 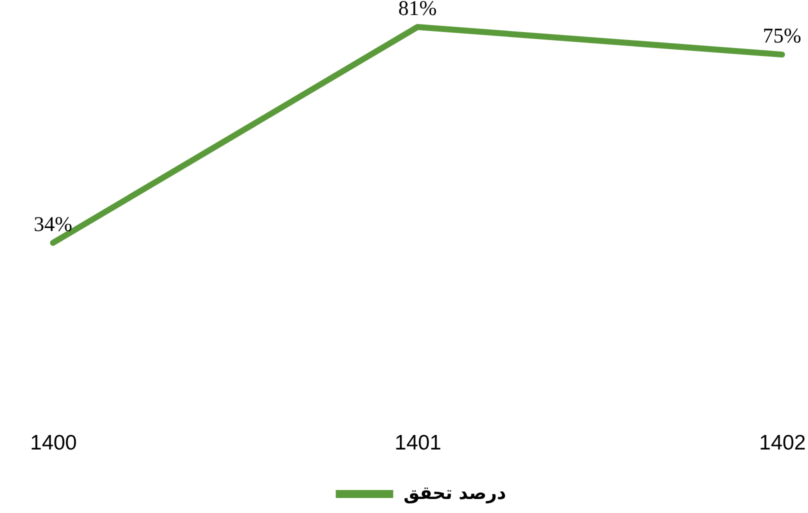 What do you see at coordinates (53, 443) in the screenshot?
I see `x-tick-label: 1400` at bounding box center [53, 443].